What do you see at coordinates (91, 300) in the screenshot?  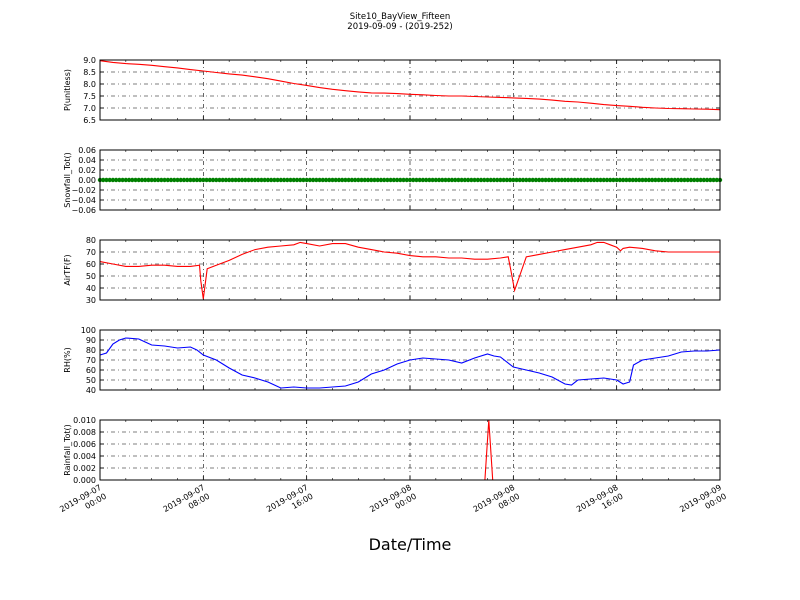 I see `y-tick-label: 30` at bounding box center [91, 300].